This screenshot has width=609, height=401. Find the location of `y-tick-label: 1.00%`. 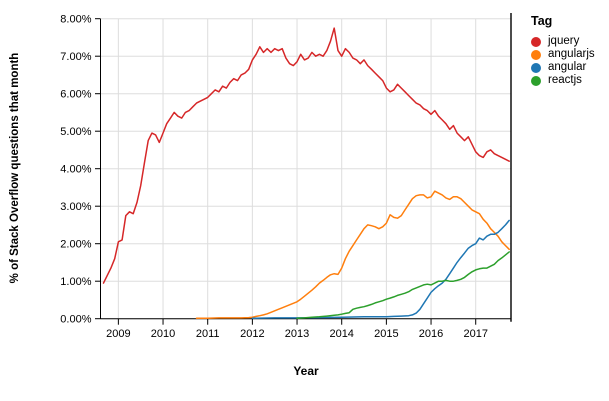

y-tick-label: 1.00% is located at coordinates (75, 282).